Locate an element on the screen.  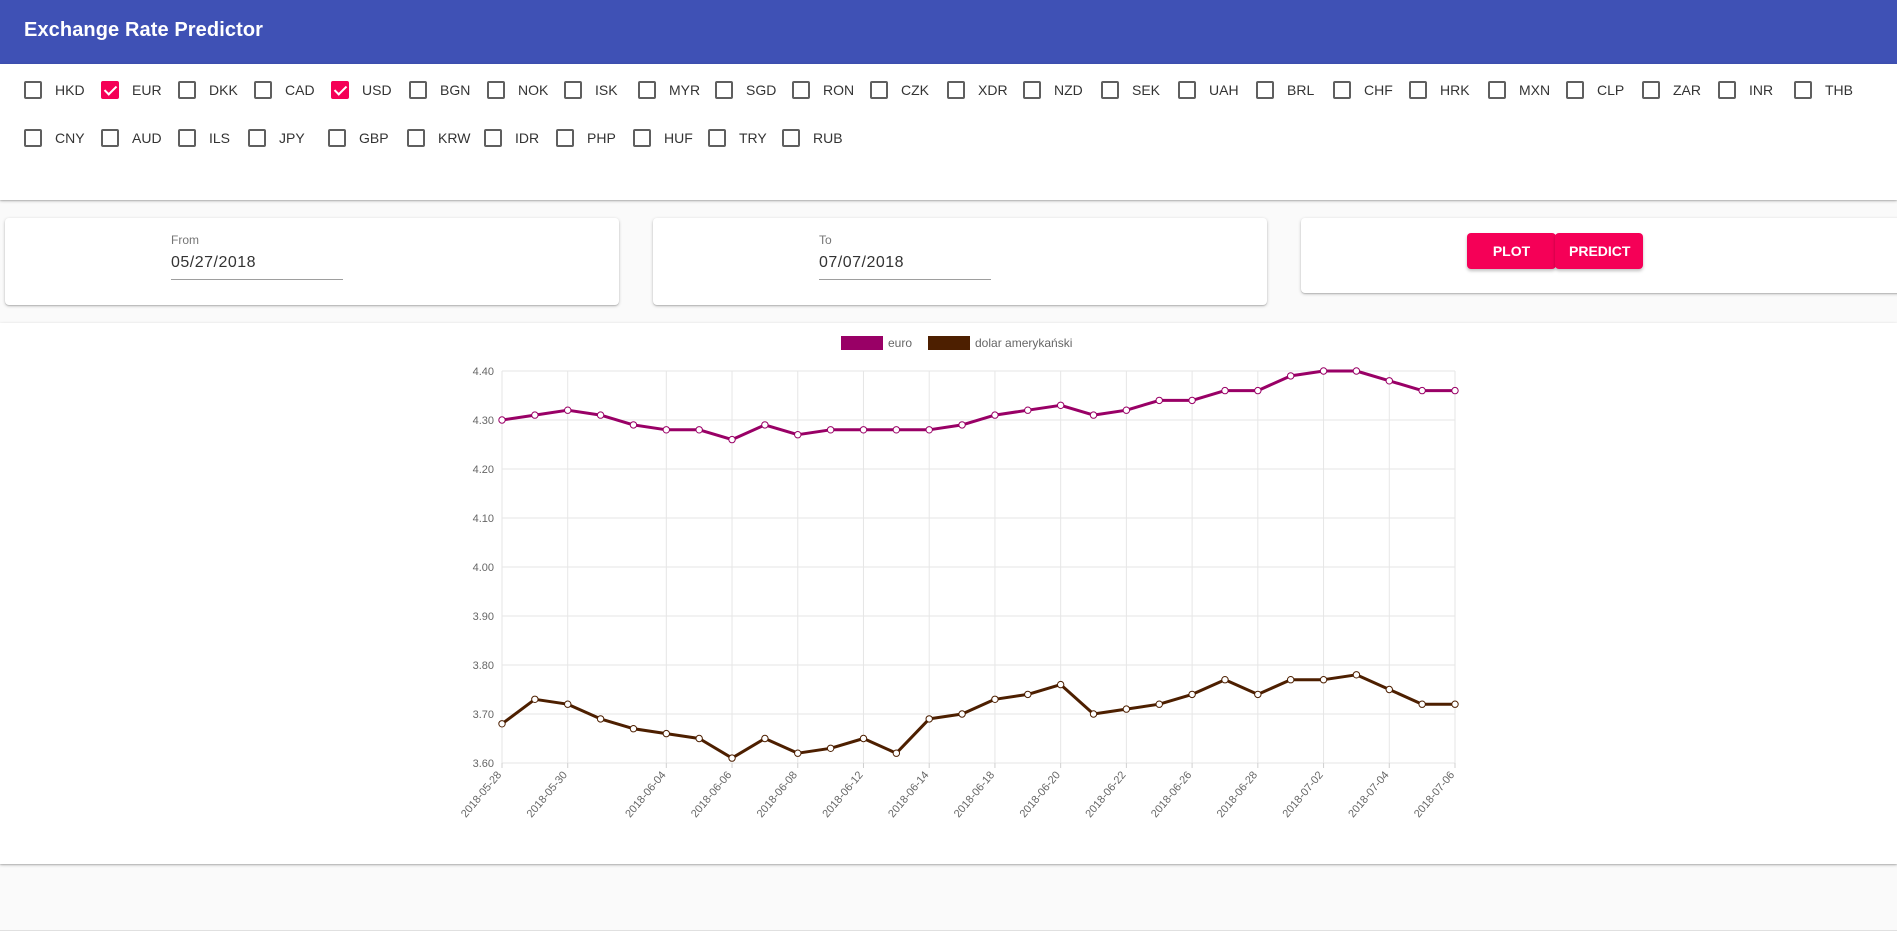
currency-checkbox-huf: HUF is located at coordinates (663, 138).